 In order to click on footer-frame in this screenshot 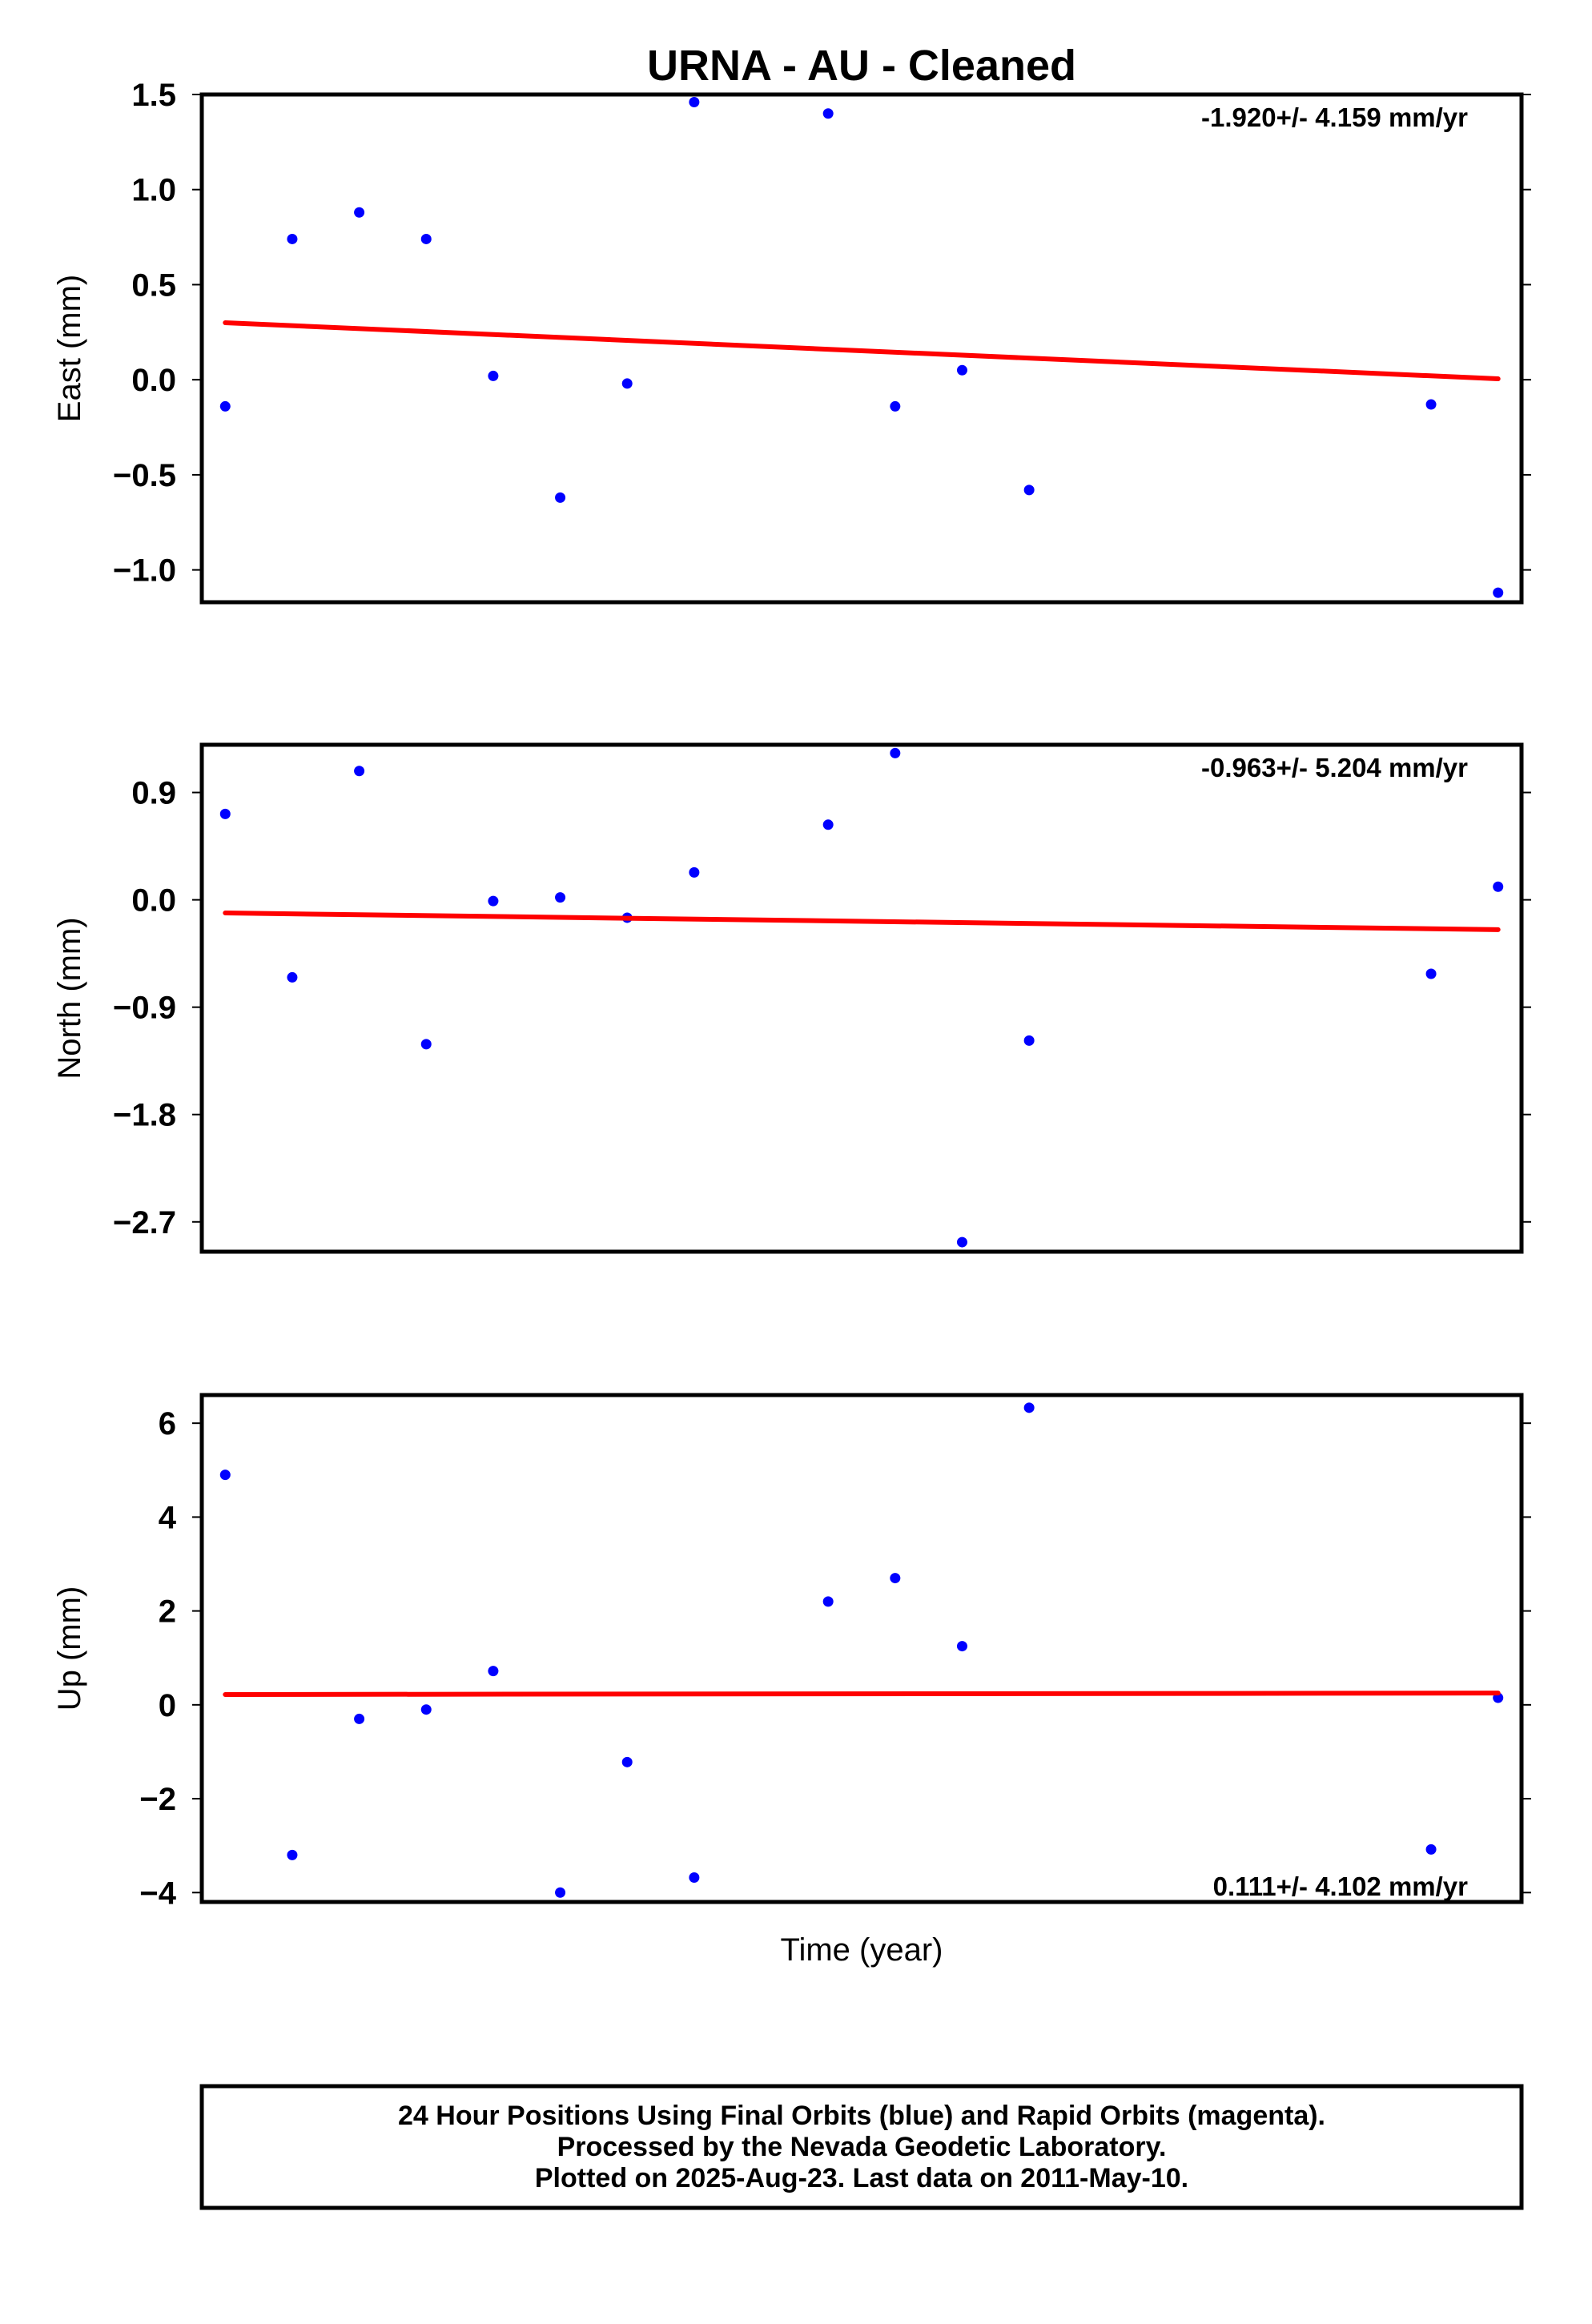, I will do `click(861, 2147)`.